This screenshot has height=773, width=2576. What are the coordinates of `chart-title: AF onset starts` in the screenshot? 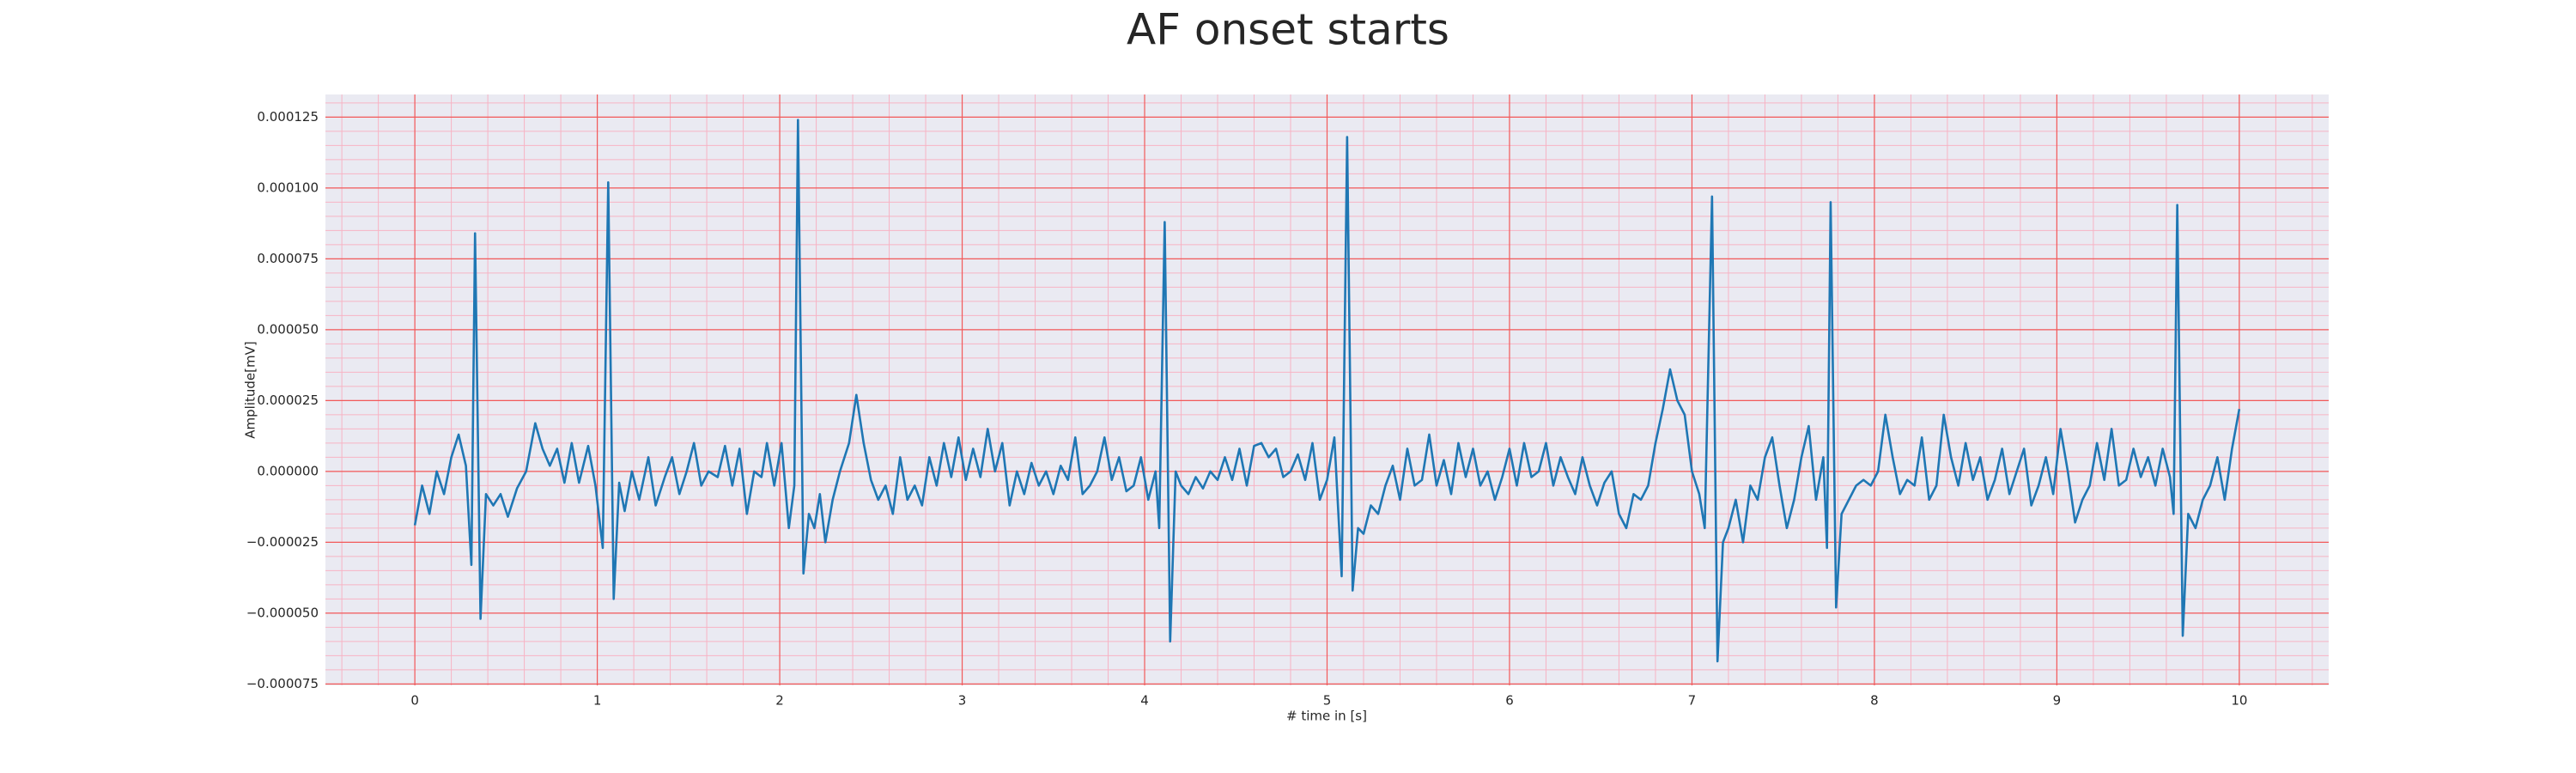 It's located at (1288, 30).